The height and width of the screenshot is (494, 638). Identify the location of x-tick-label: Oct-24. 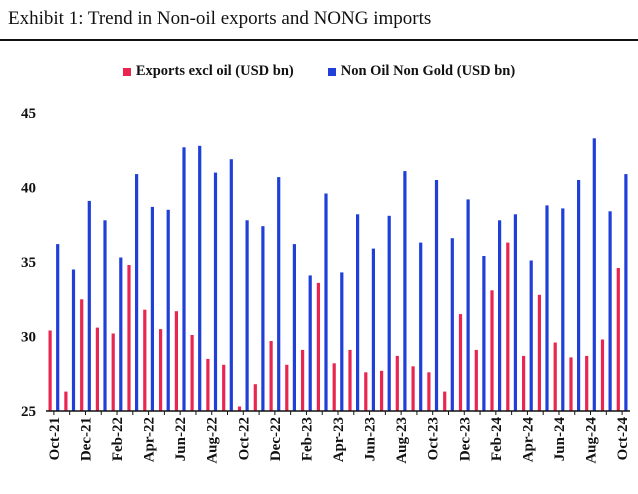
(623, 439).